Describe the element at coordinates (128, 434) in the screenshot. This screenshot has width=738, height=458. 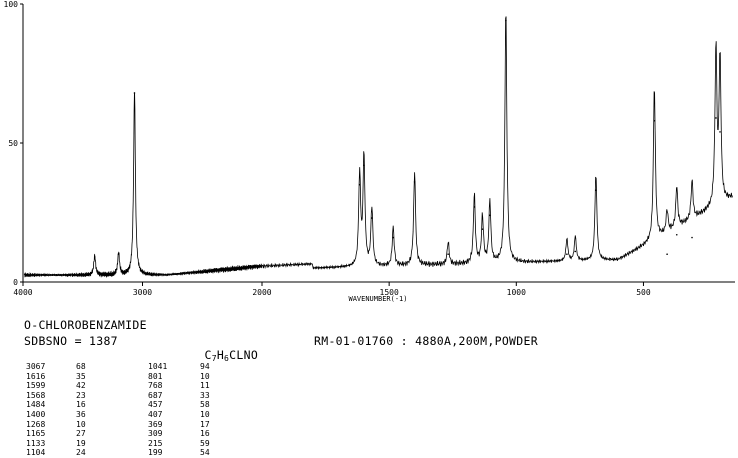
I see `table-row: 1165 27 309 16` at that location.